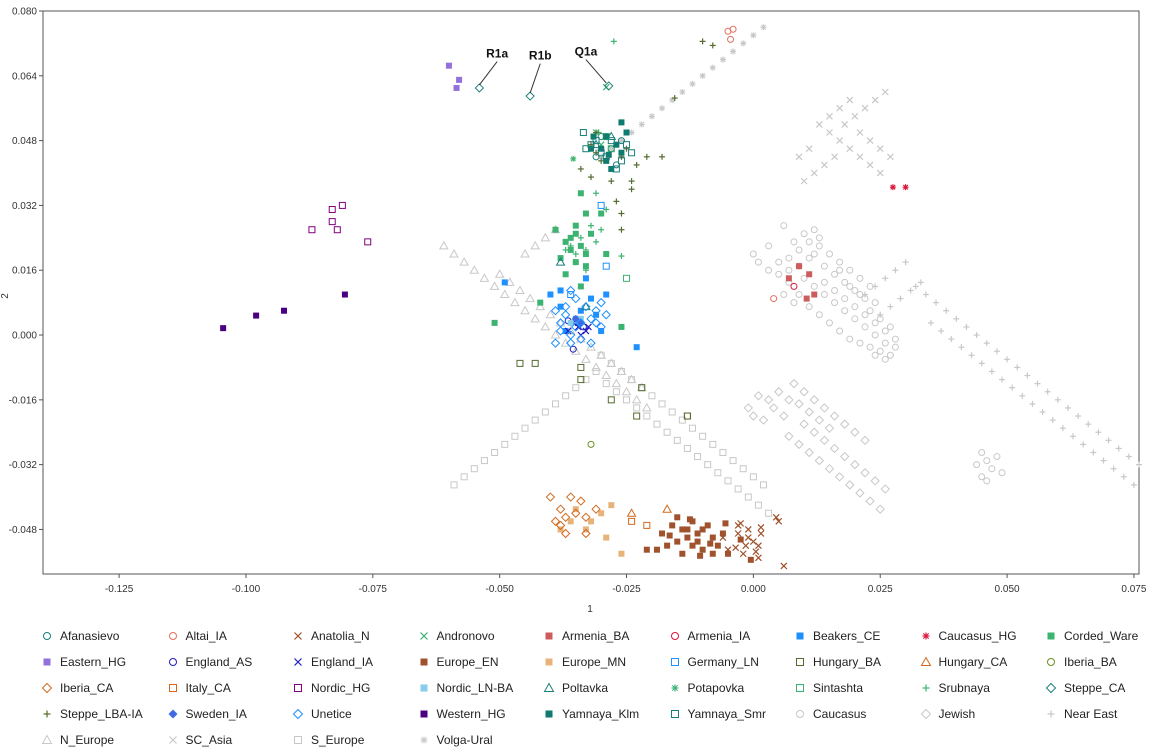 This screenshot has width=1151, height=750. What do you see at coordinates (454, 76) in the screenshot?
I see `series-eastern-hg` at bounding box center [454, 76].